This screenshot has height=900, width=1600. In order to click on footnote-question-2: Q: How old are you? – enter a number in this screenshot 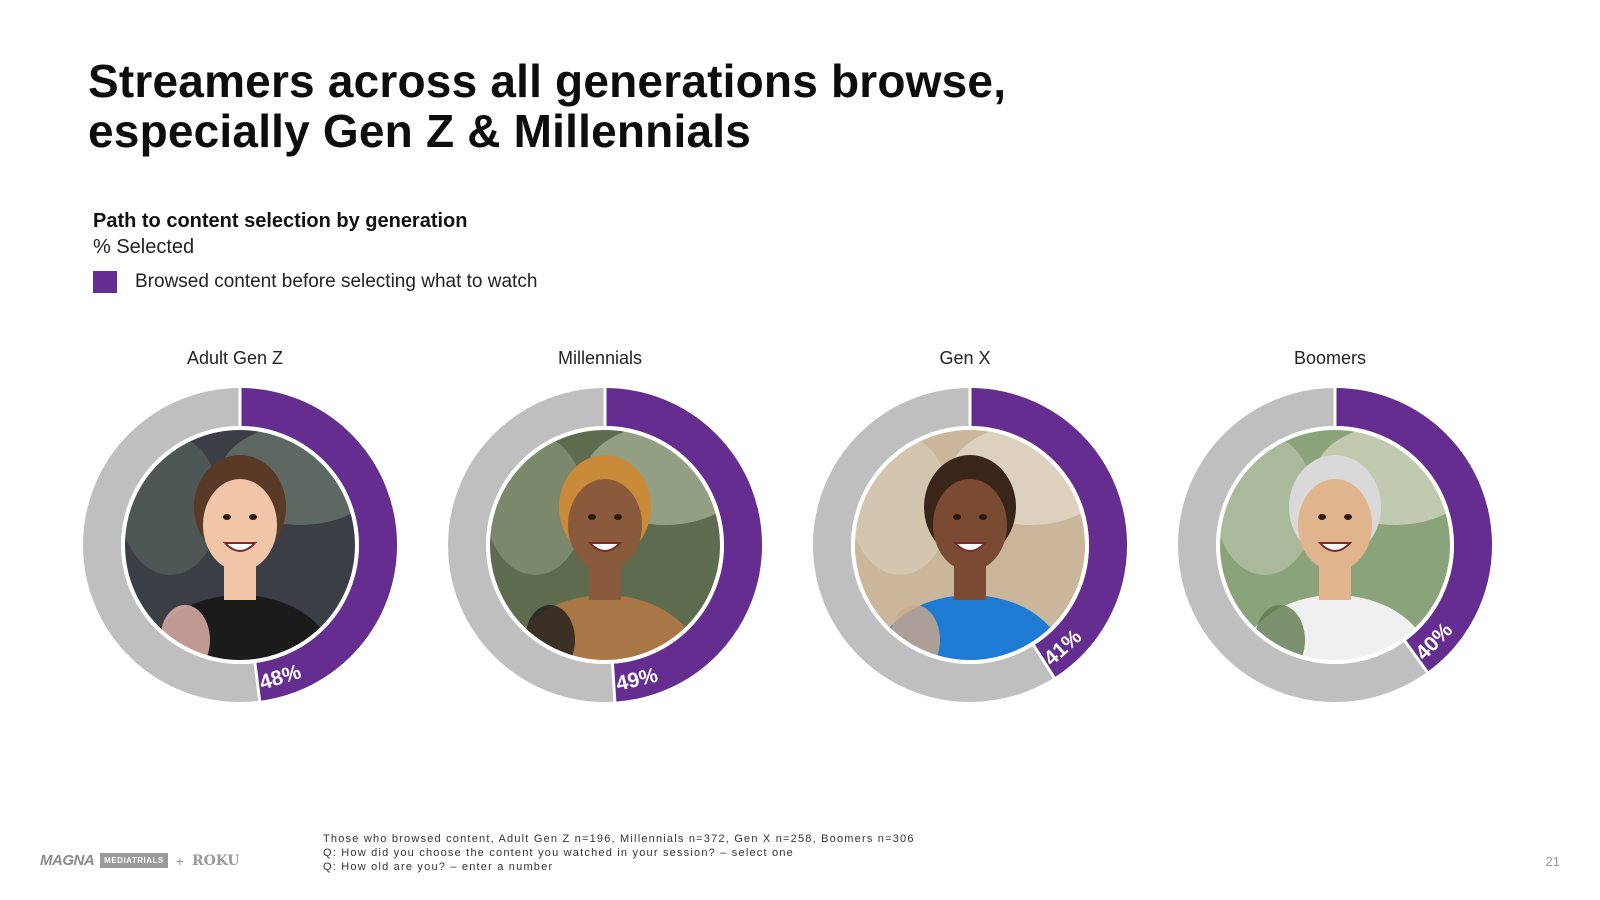, I will do `click(438, 867)`.